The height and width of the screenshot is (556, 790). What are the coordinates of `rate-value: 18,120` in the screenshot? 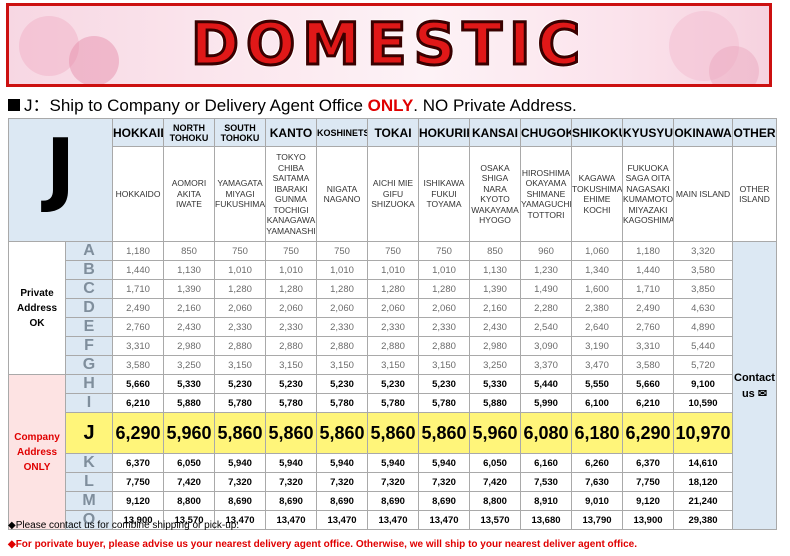 It's located at (703, 482).